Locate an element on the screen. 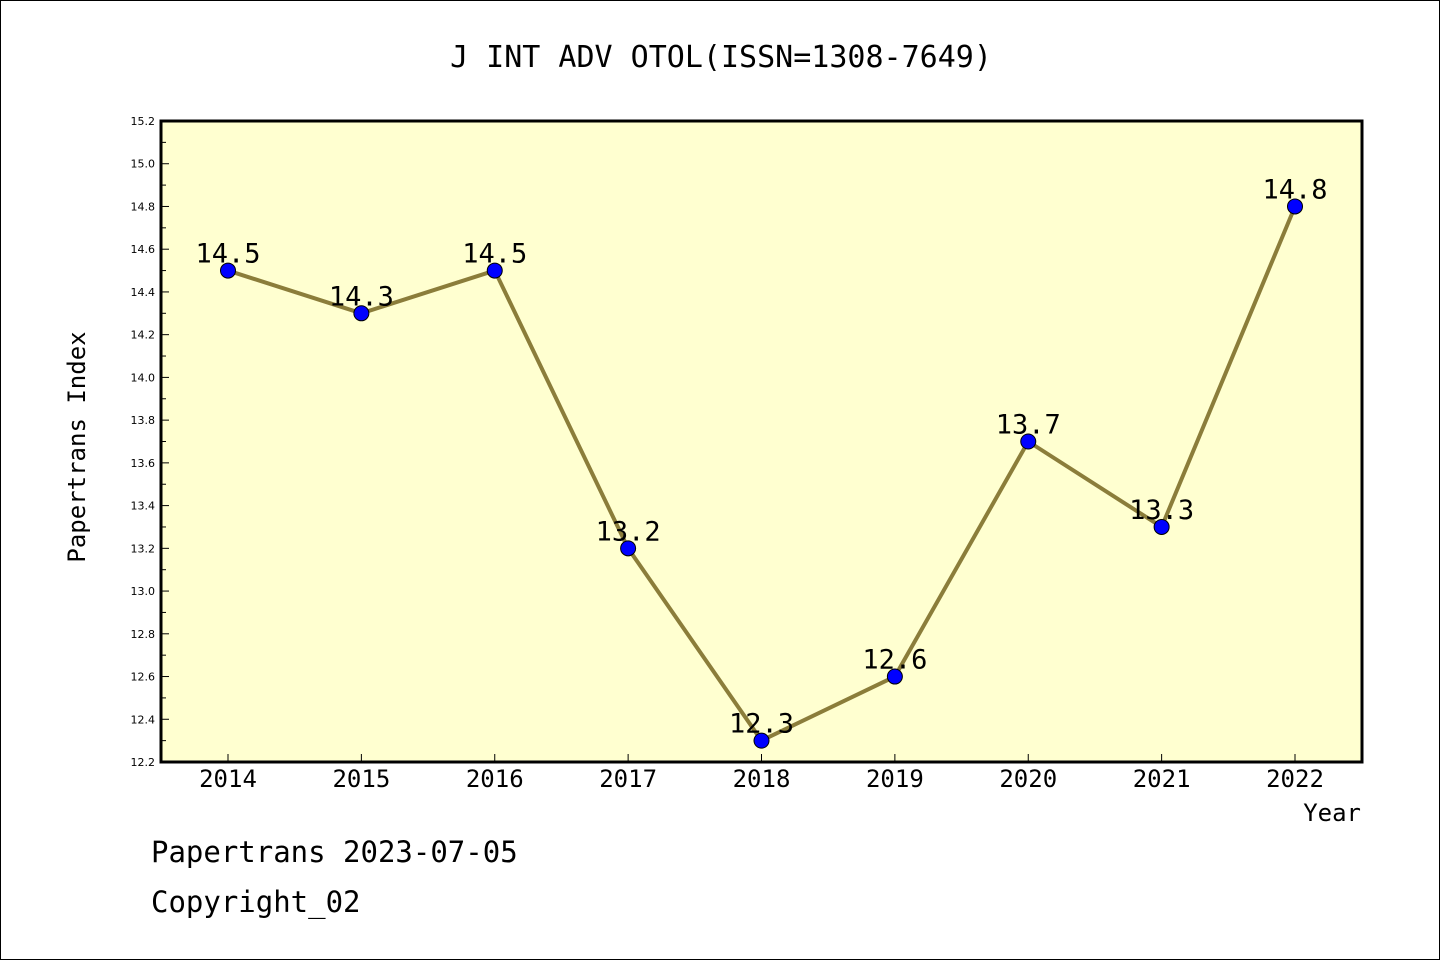  x-tick-label: 2021 is located at coordinates (1162, 779).